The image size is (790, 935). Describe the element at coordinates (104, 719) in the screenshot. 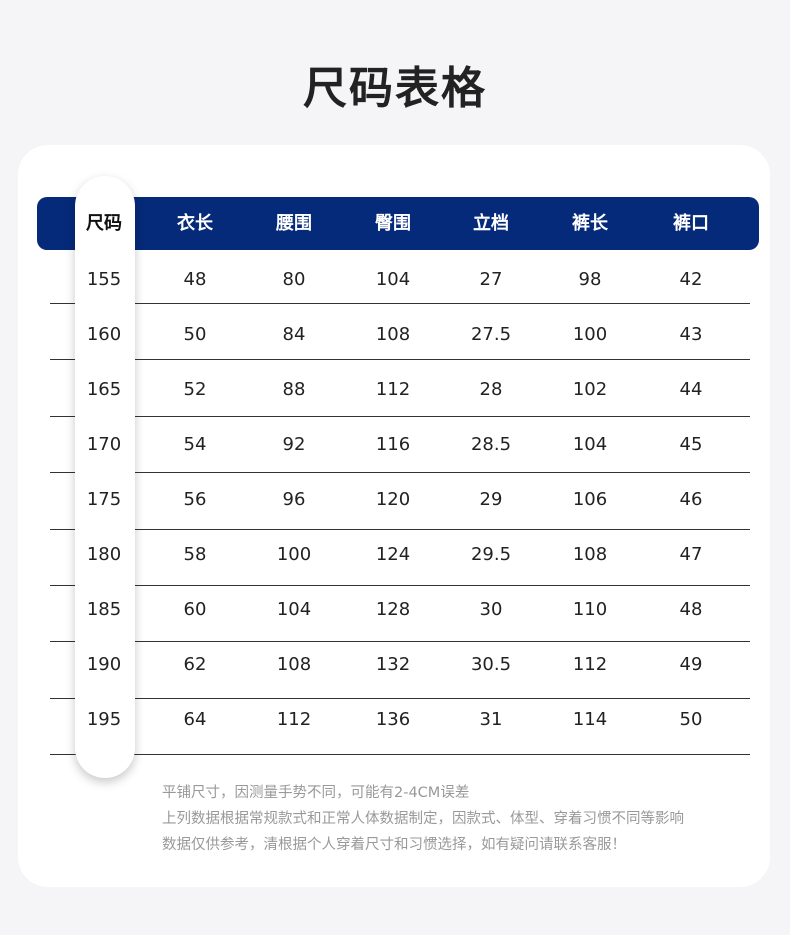

I see `table-cell: 195` at that location.